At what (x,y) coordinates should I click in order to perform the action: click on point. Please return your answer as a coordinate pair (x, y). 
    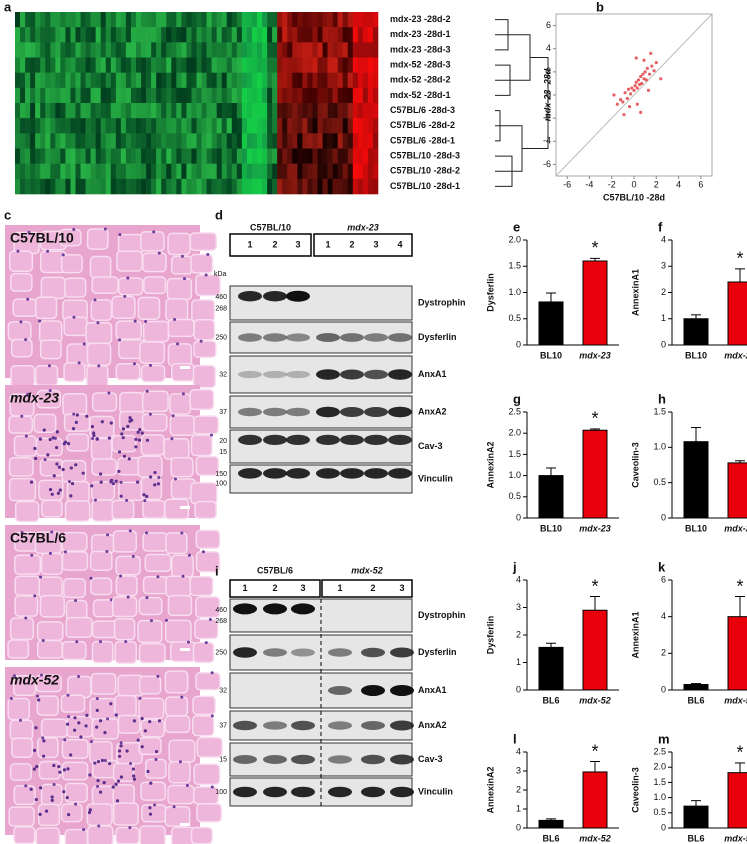
    Looking at the image, I should click on (648, 90).